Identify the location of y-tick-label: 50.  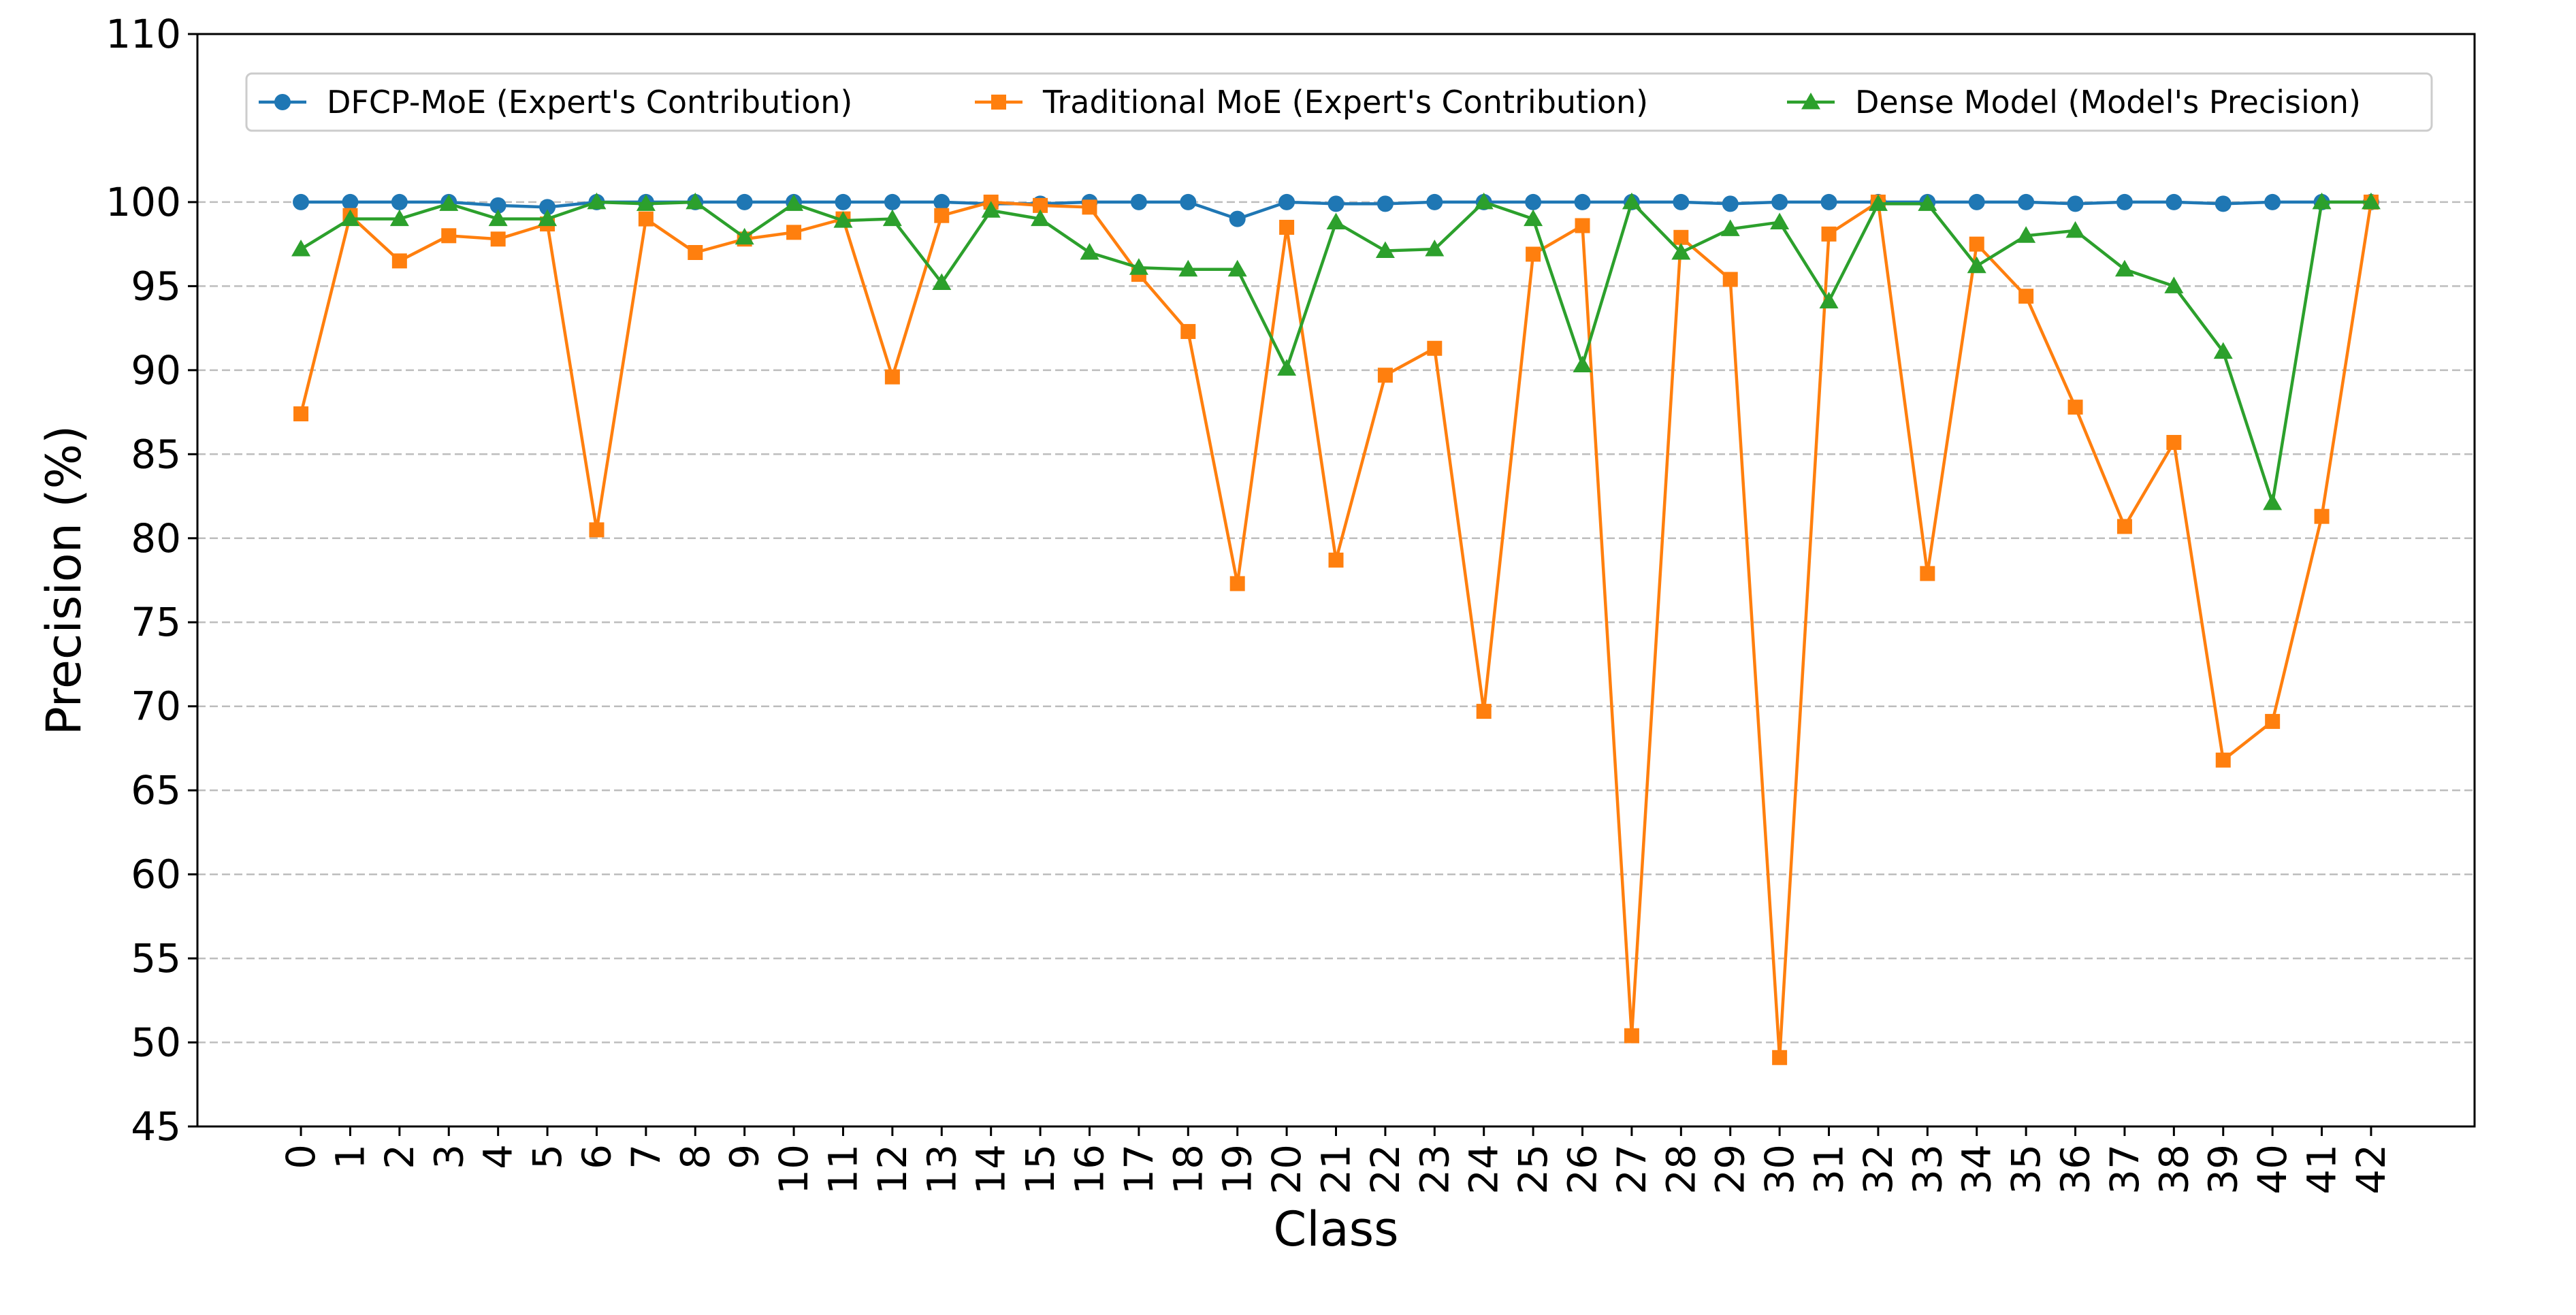
(156, 1043).